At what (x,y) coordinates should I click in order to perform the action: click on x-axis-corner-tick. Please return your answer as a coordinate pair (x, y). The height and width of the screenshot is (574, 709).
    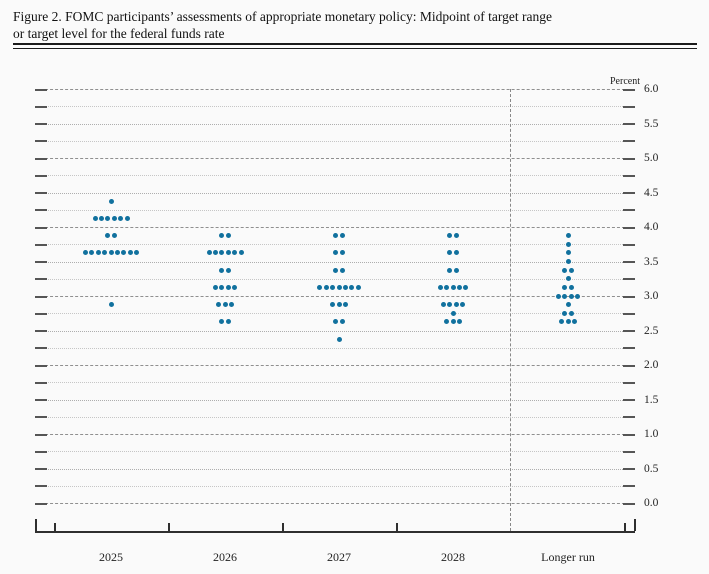
    Looking at the image, I should click on (635, 525).